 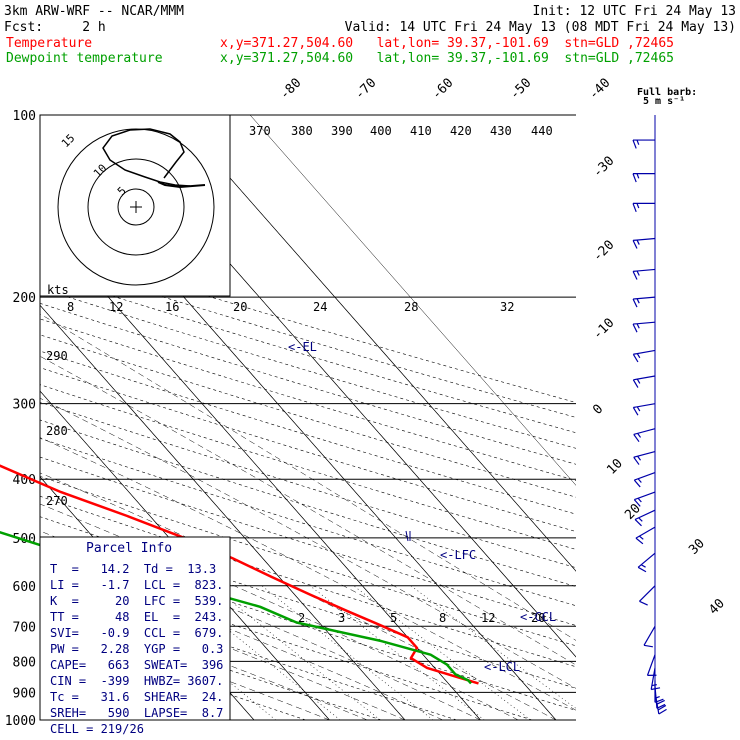 I want to click on parcel-row: SREH= 590 LAPSE= 8.7, so click(x=136, y=713).